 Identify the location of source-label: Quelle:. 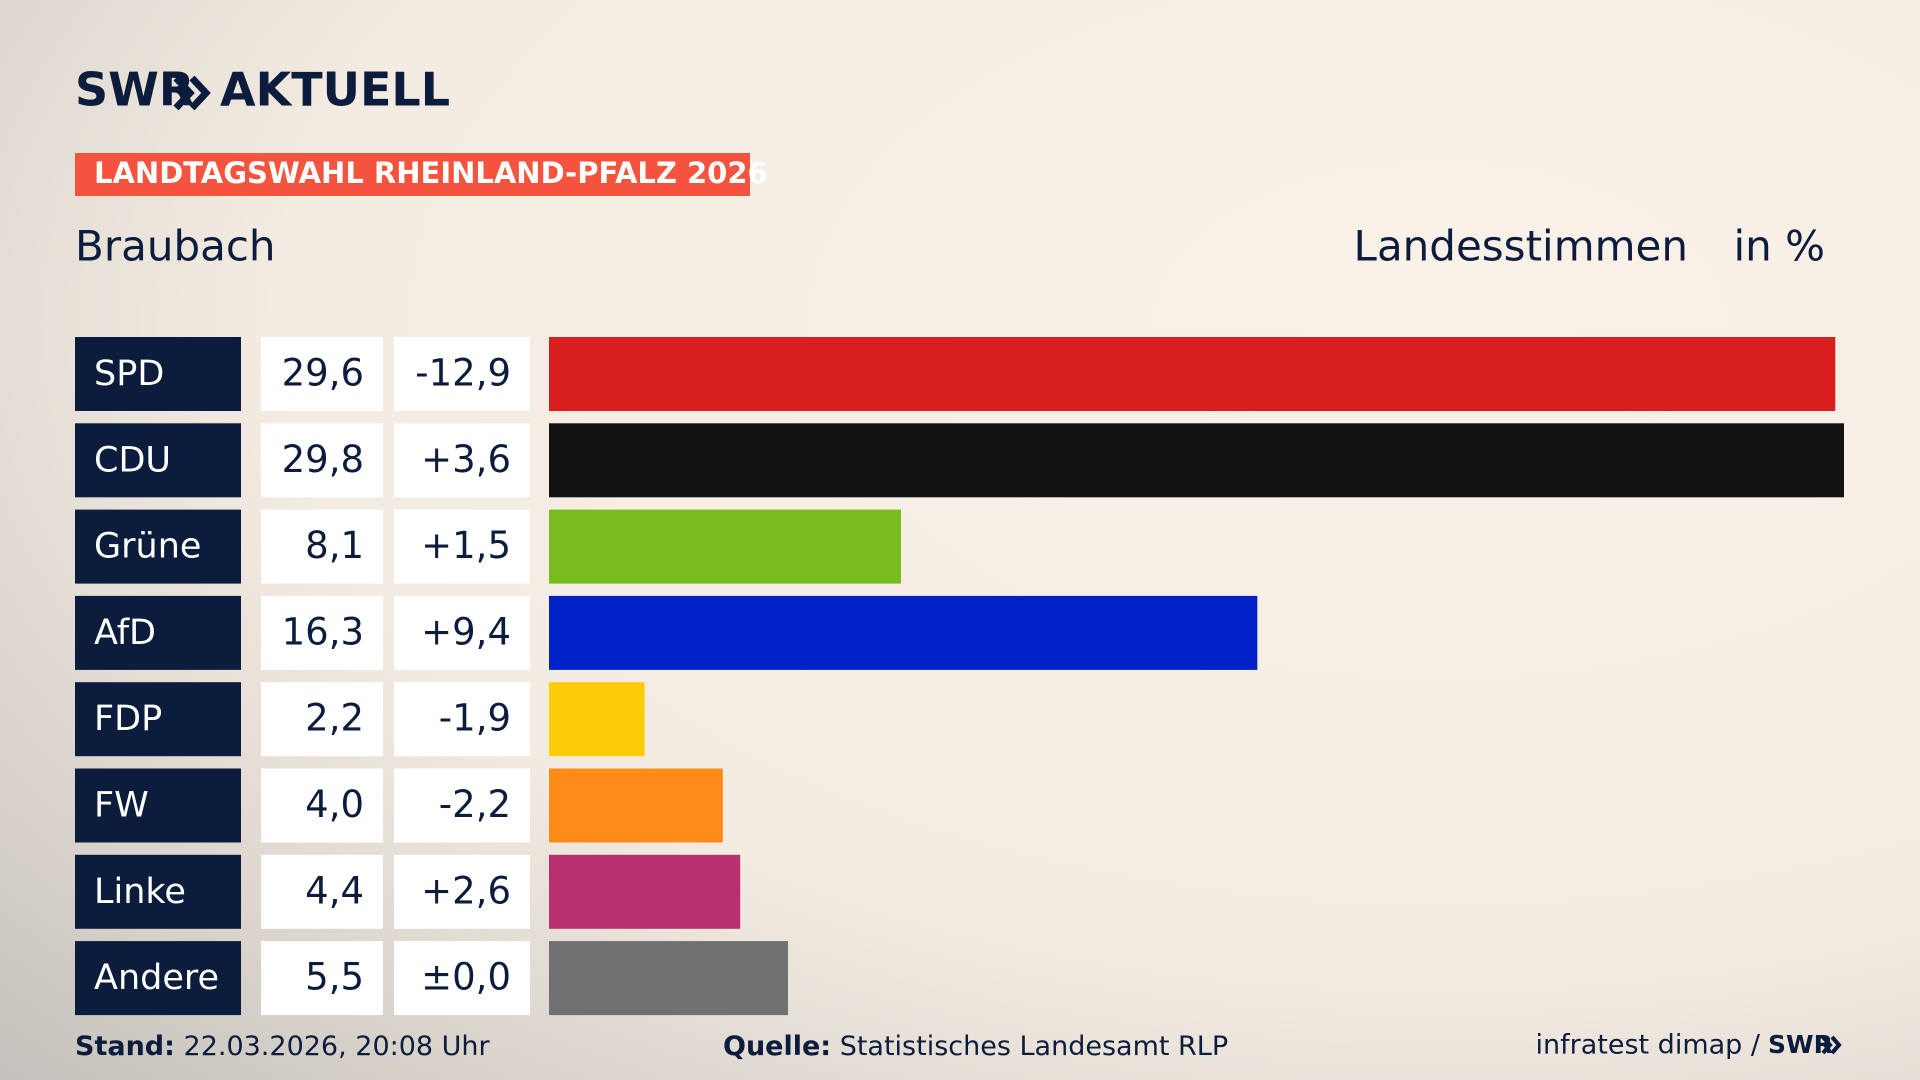
(777, 1046).